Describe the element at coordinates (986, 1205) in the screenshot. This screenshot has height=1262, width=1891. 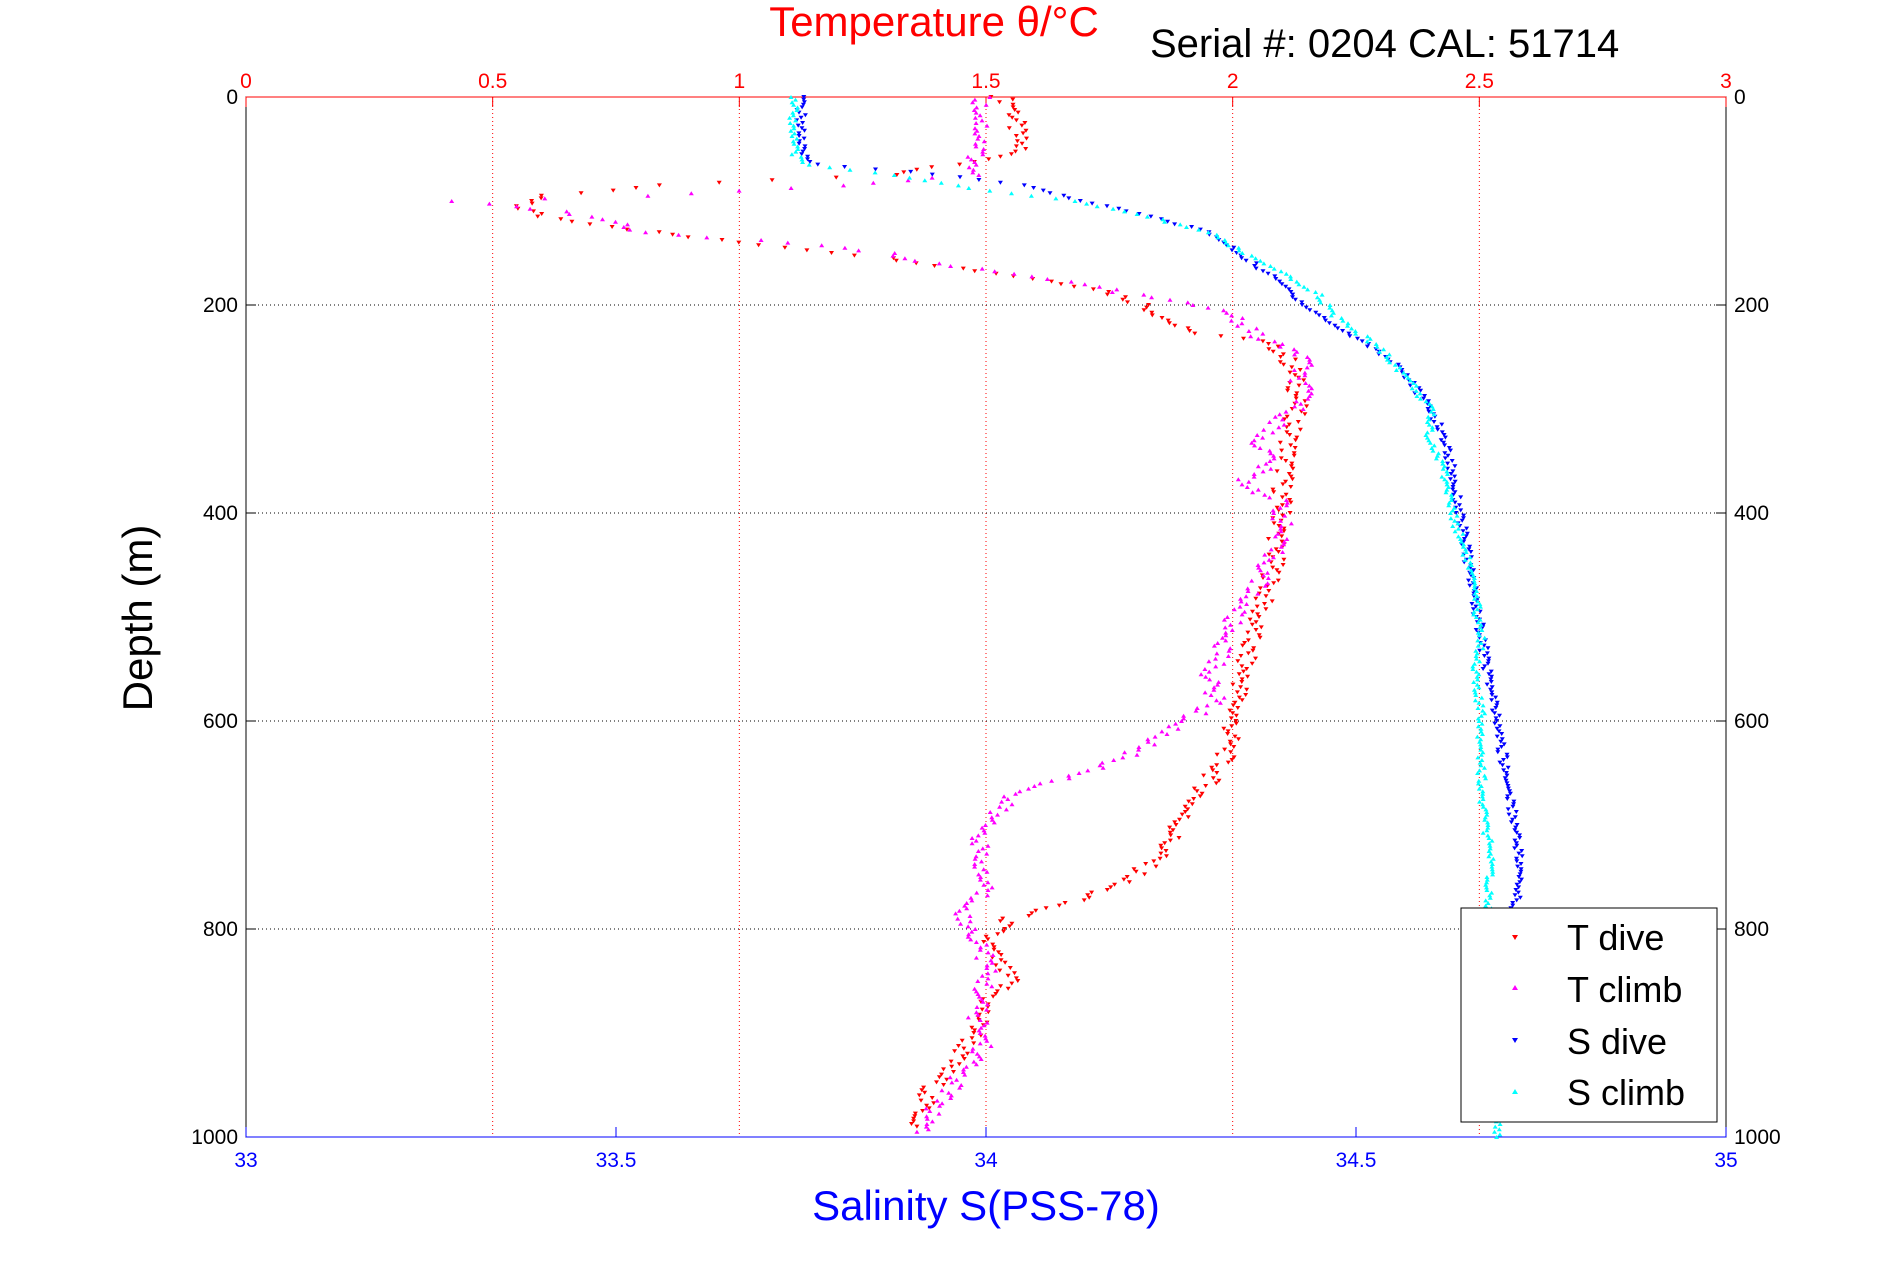
I see `x-axis-label: Salinity S(PSS-78)` at that location.